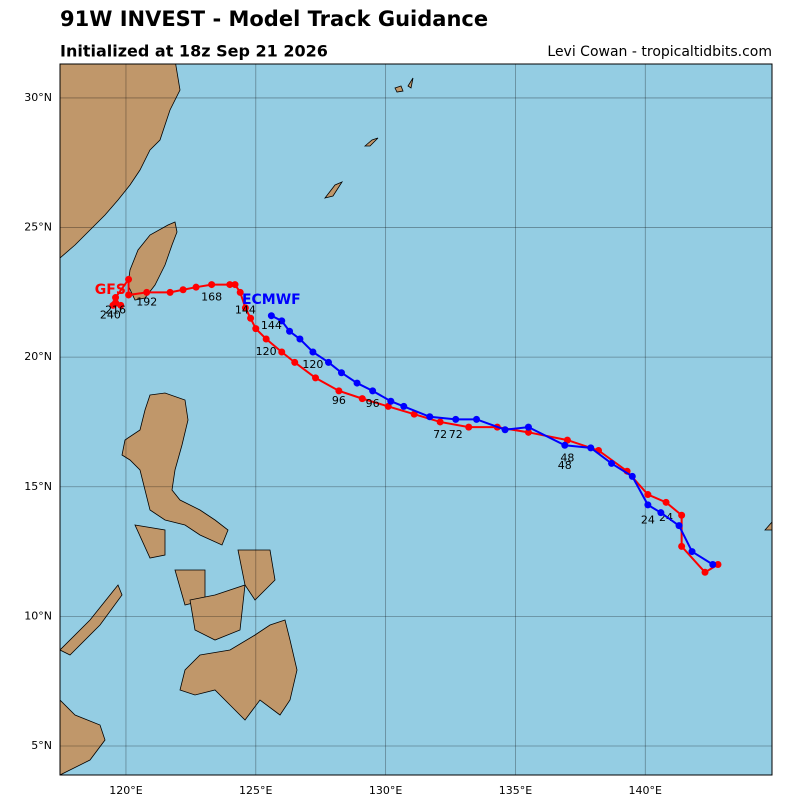  What do you see at coordinates (645, 790) in the screenshot?
I see `x-tick-label: 140°E` at bounding box center [645, 790].